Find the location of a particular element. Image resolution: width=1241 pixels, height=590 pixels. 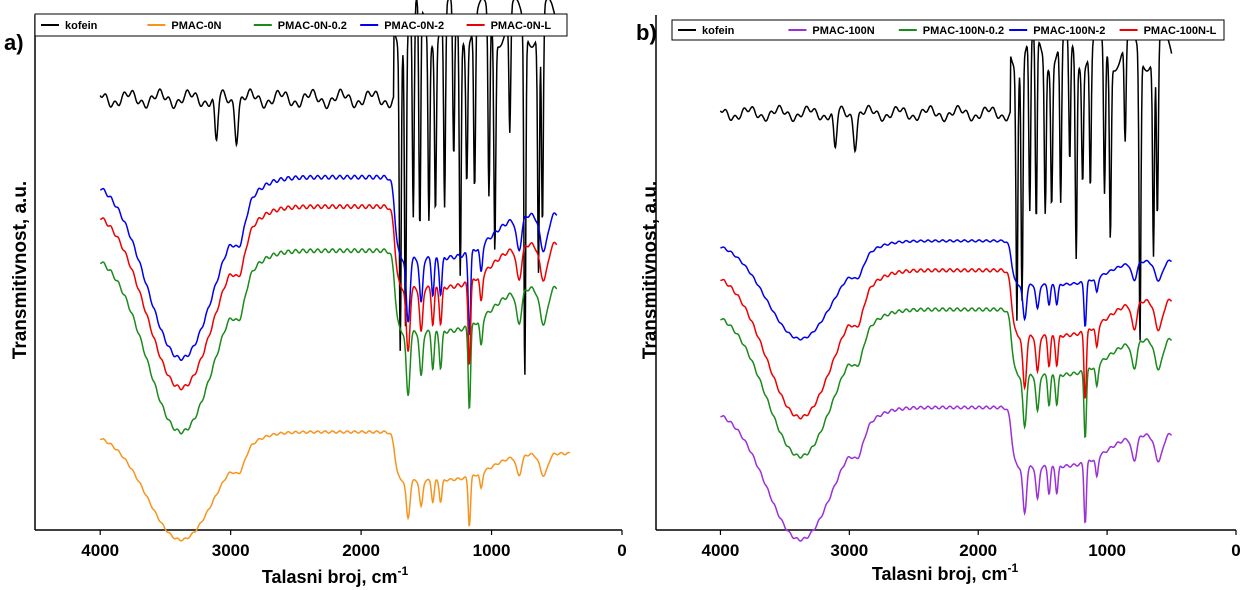

series-line-PMAC-100N is located at coordinates (946, 473).